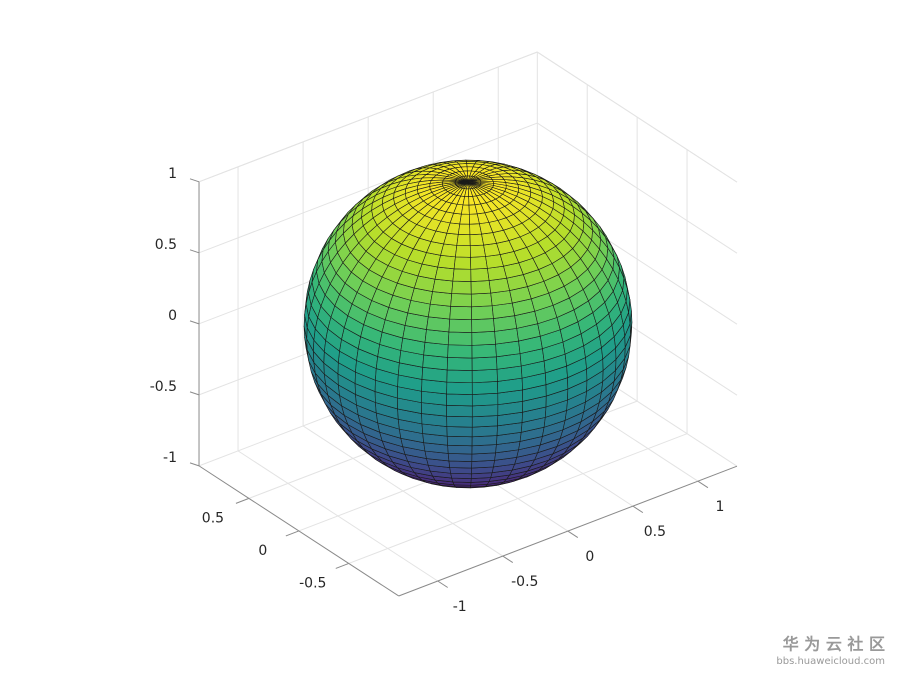 This screenshot has width=900, height=675. I want to click on z-tick-label: -1, so click(170, 458).